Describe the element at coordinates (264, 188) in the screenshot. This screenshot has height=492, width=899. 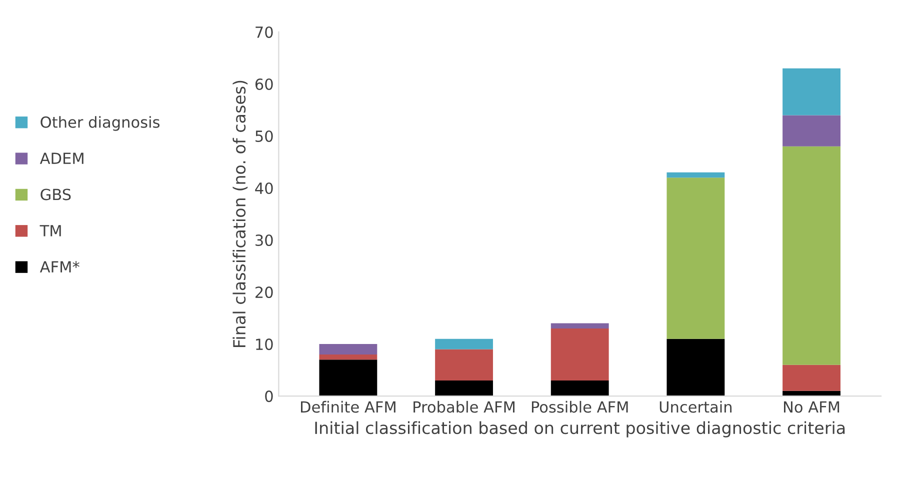
I see `y-tick-label: 40` at that location.